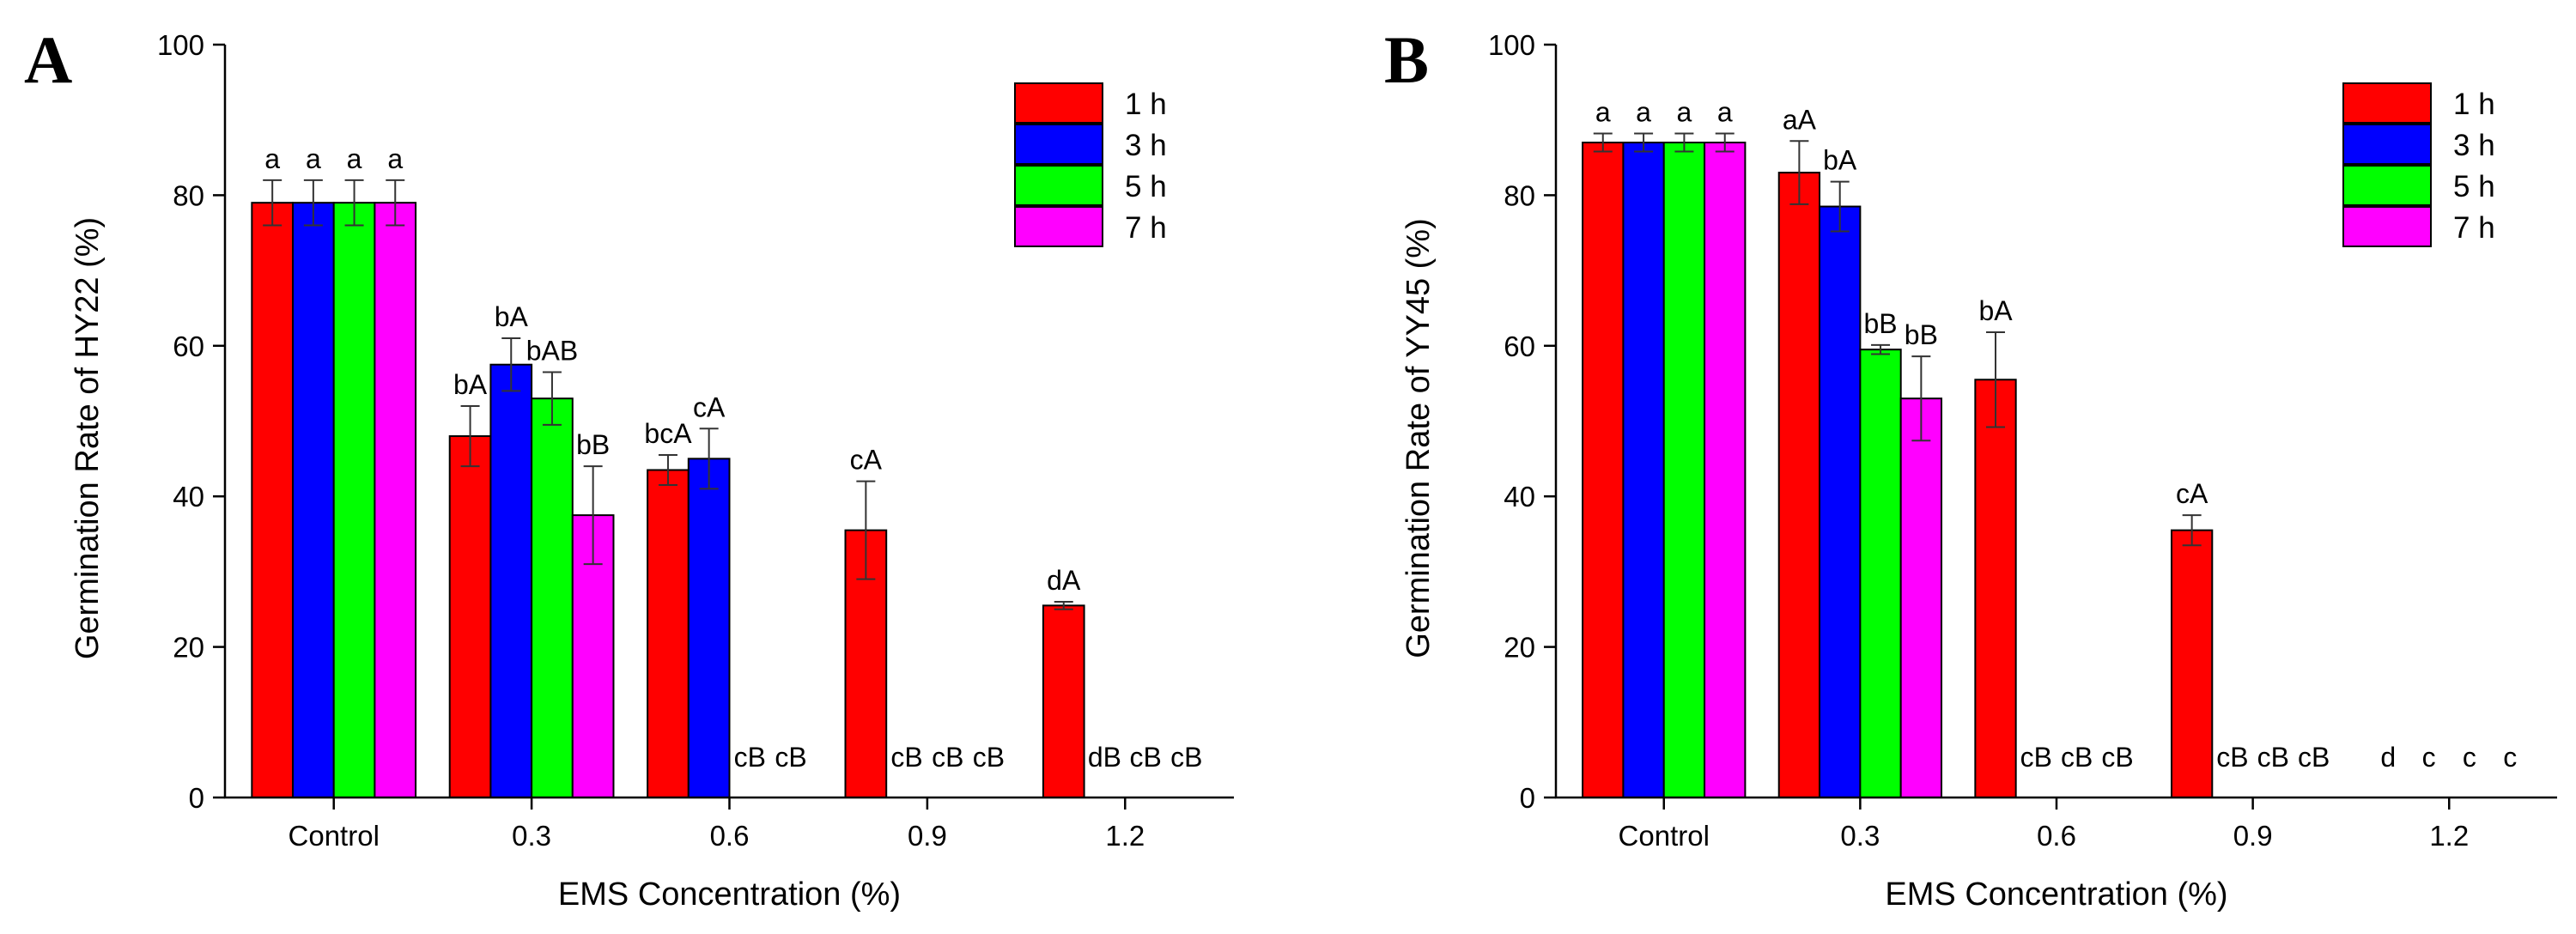  What do you see at coordinates (1146, 104) in the screenshot?
I see `legend-label: 1 h` at bounding box center [1146, 104].